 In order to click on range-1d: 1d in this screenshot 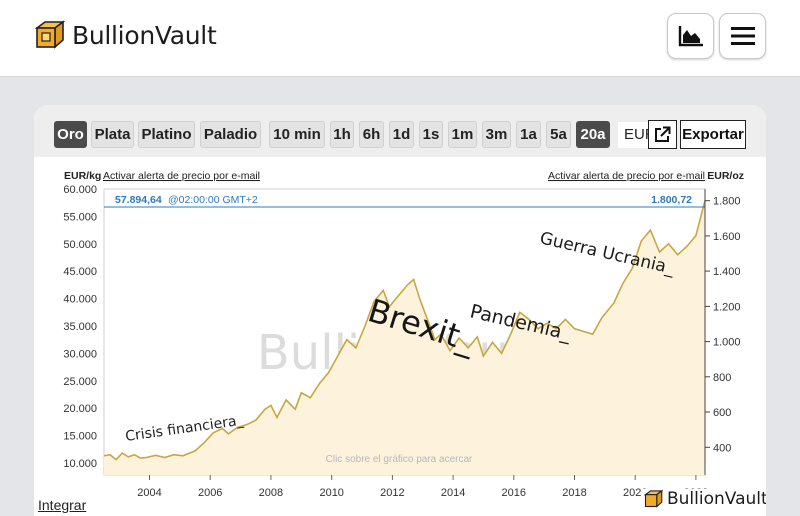, I will do `click(401, 134)`.